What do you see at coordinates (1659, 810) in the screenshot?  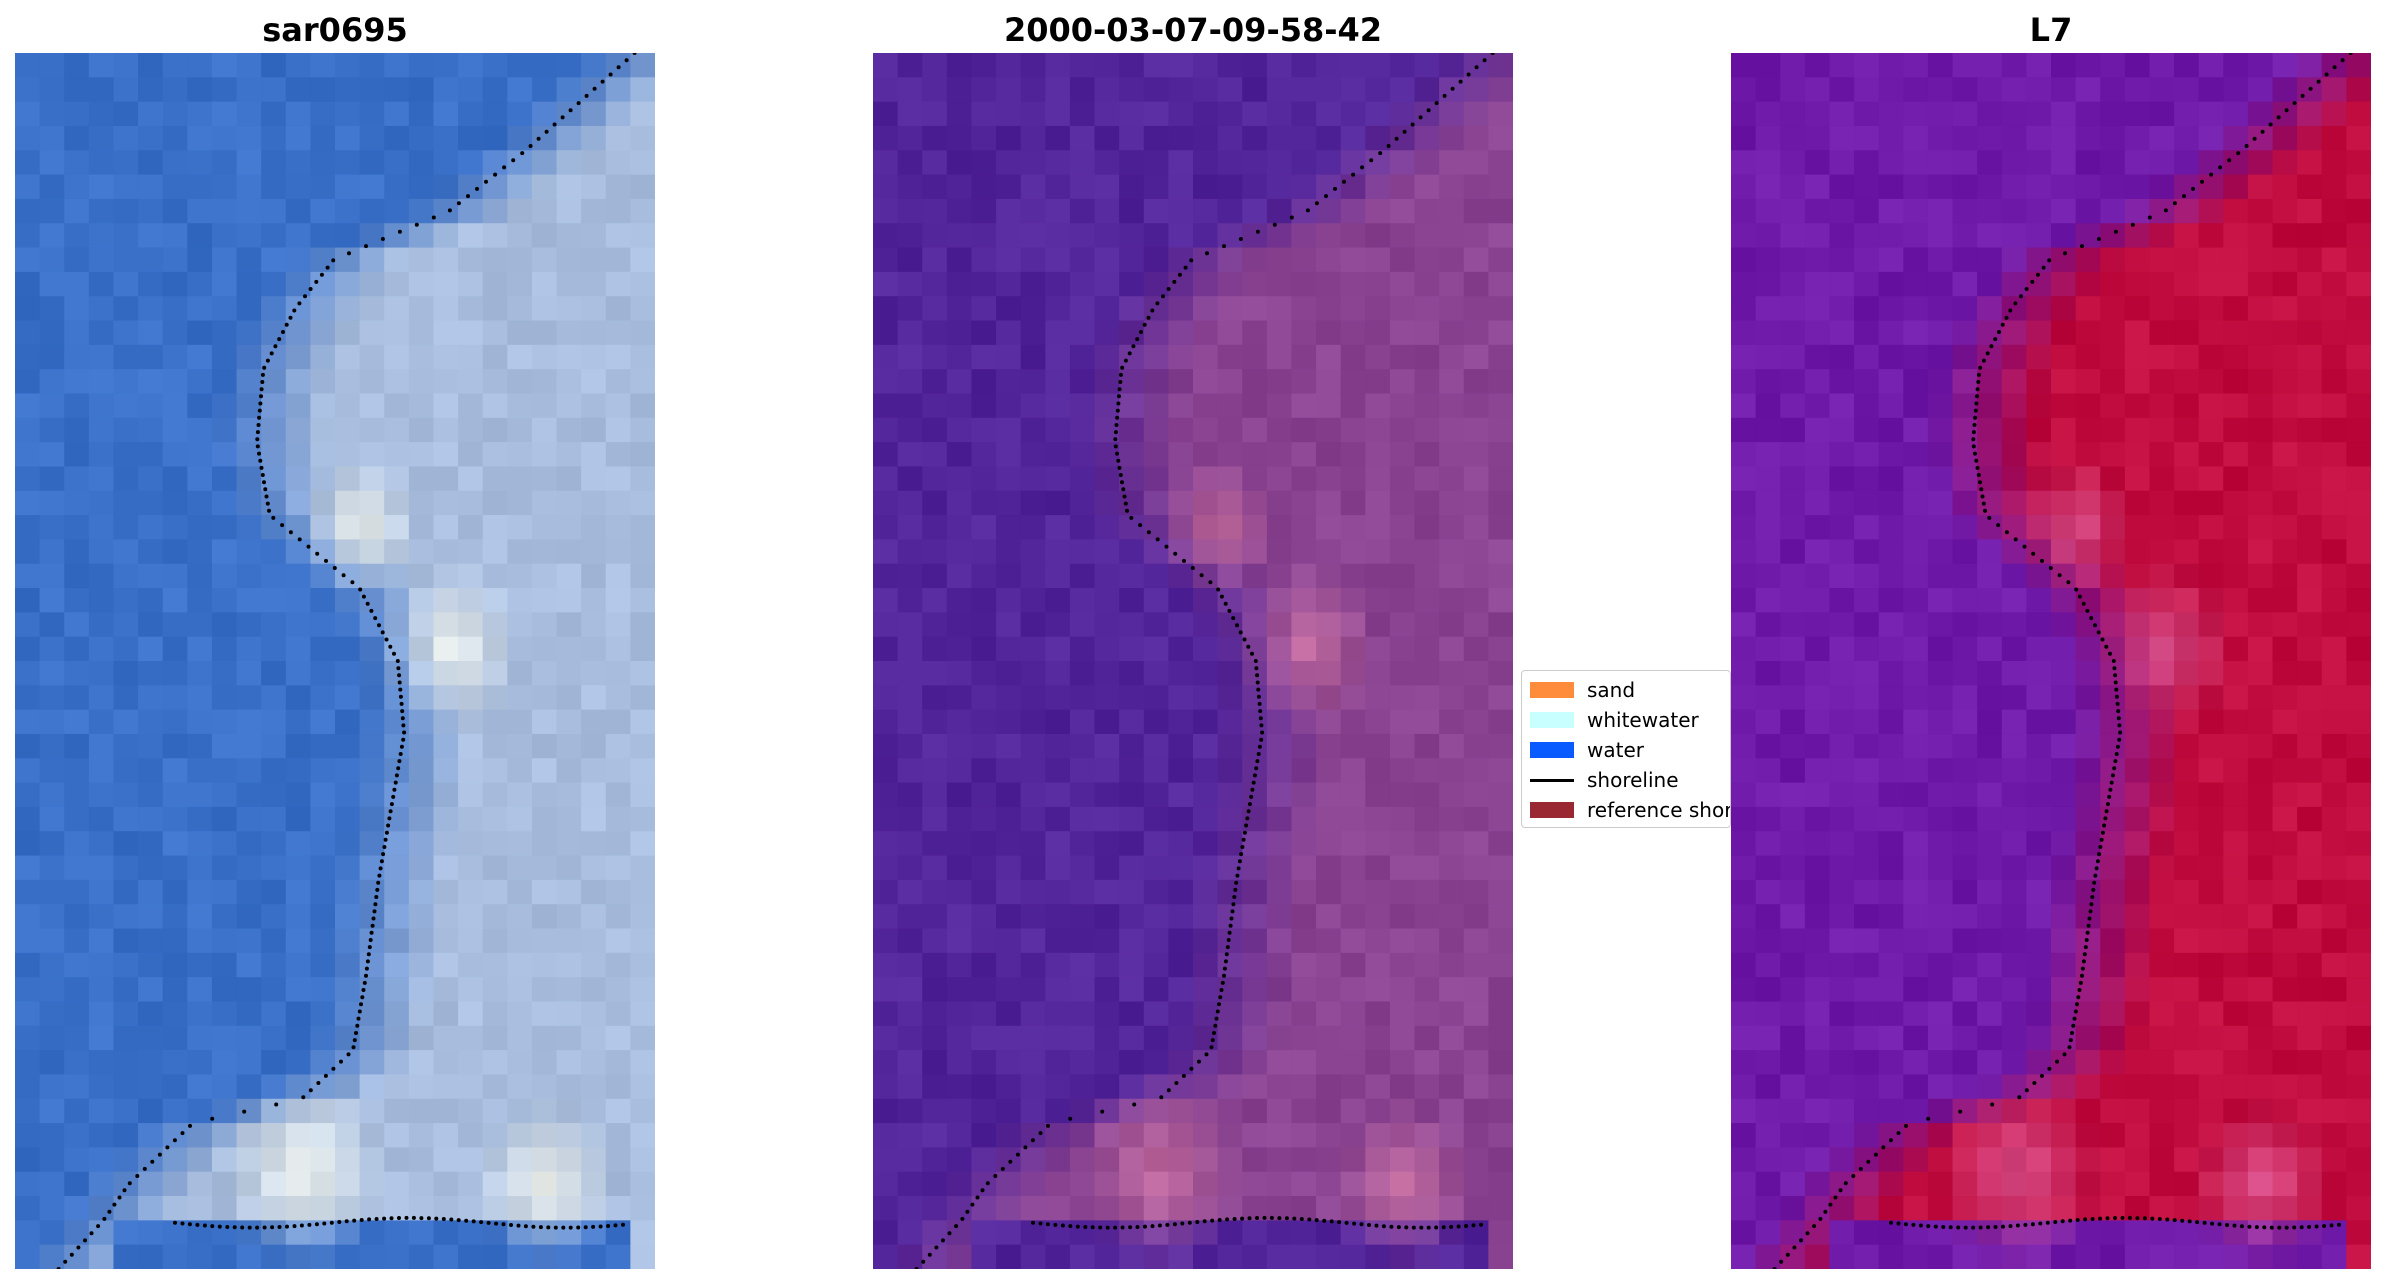 I see `legend-label-reference-shoreline: reference shoreline` at bounding box center [1659, 810].